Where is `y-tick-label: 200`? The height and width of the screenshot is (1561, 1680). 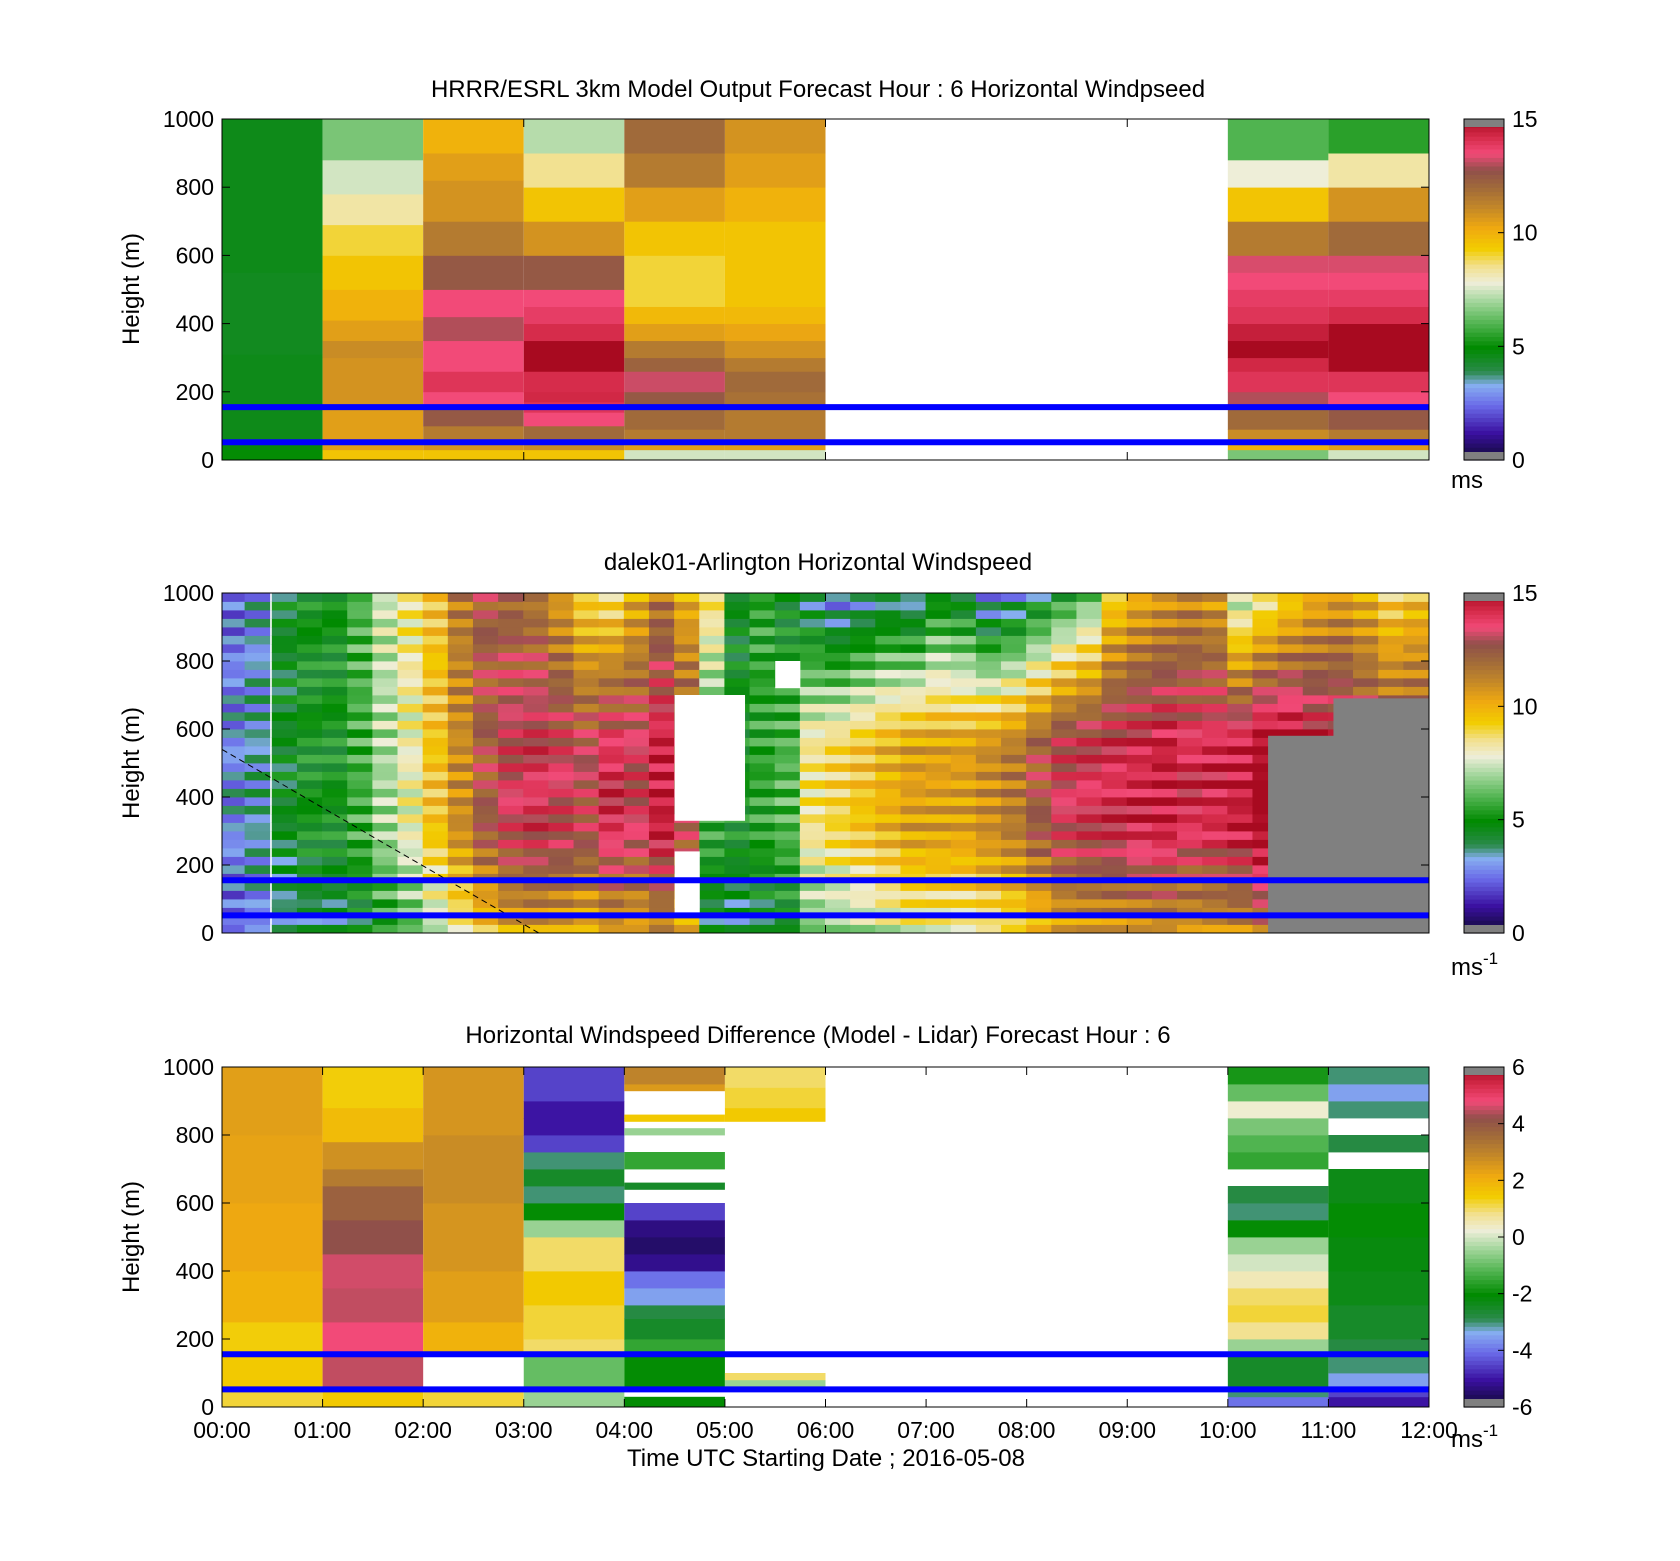
y-tick-label: 200 is located at coordinates (195, 392).